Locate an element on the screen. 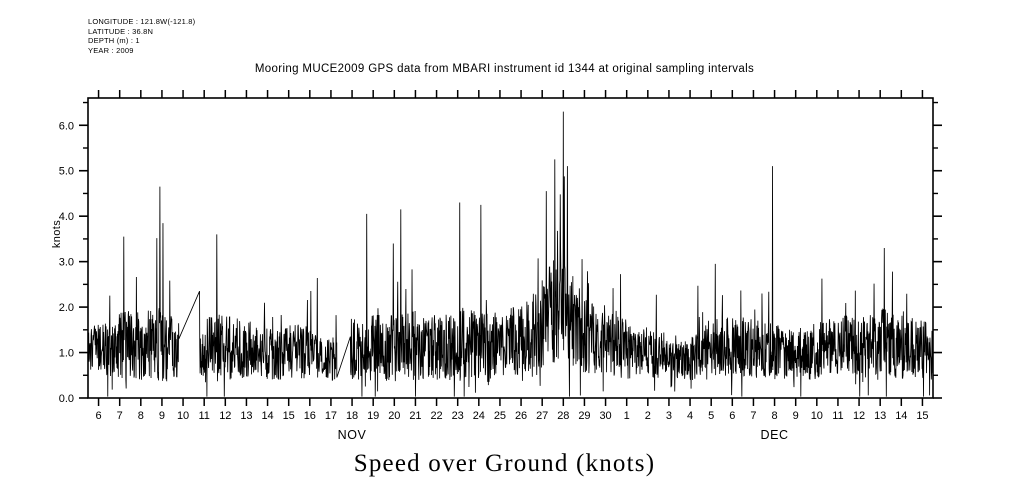 The height and width of the screenshot is (504, 1009). x-tick-label: 27 is located at coordinates (542, 416).